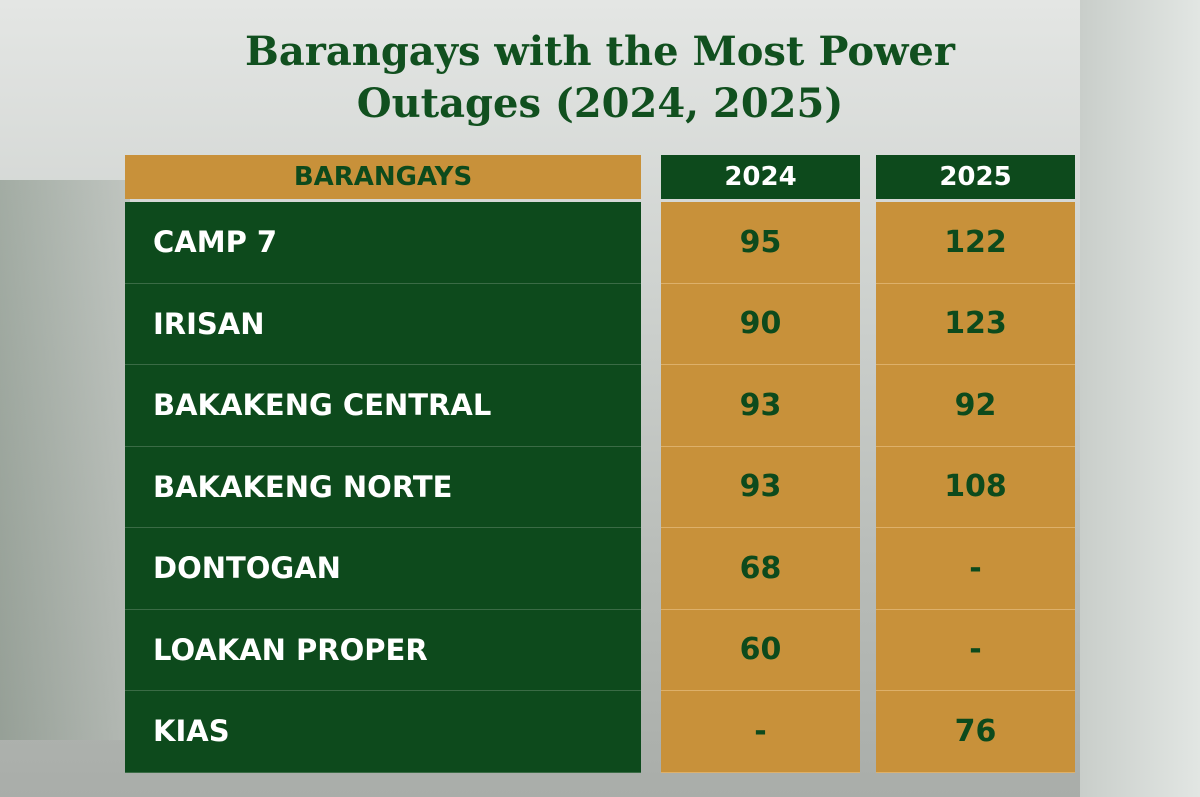 This screenshot has height=797, width=1200. Describe the element at coordinates (975, 406) in the screenshot. I see `outage-count: 92` at that location.